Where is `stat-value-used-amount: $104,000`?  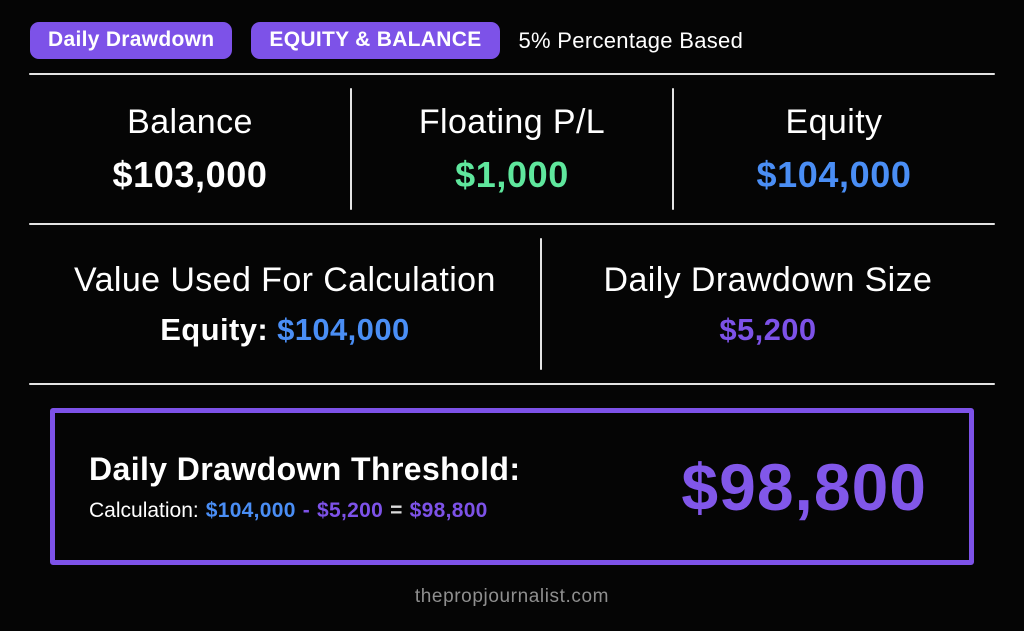 stat-value-used-amount: $104,000 is located at coordinates (343, 329).